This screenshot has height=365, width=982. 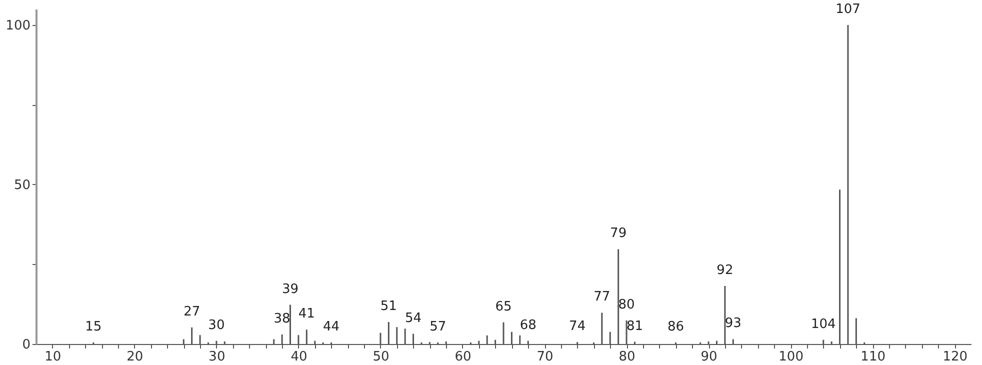 What do you see at coordinates (873, 357) in the screenshot?
I see `x-tick-label: 110` at bounding box center [873, 357].